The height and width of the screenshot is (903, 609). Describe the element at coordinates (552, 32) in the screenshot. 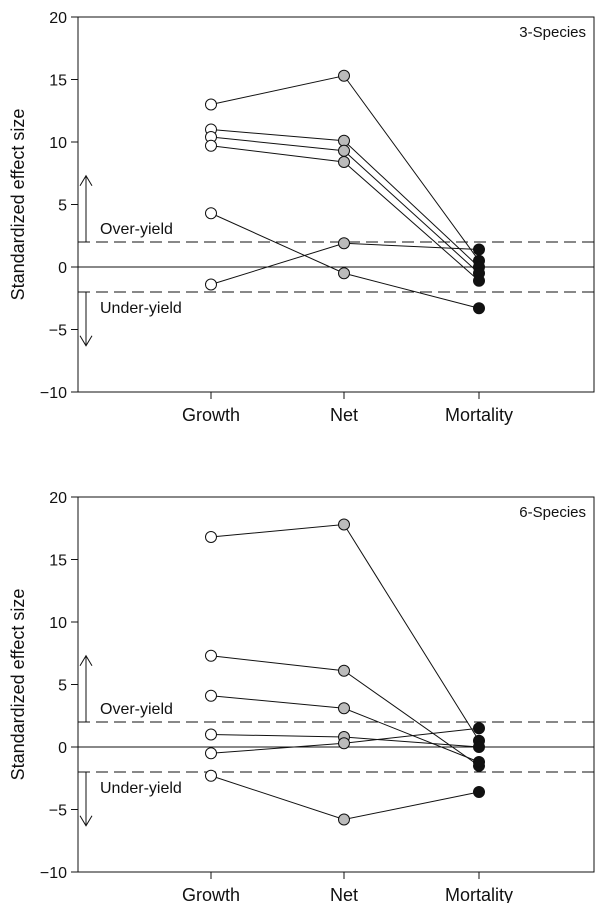

I see `panel-title: 3-Species` at that location.